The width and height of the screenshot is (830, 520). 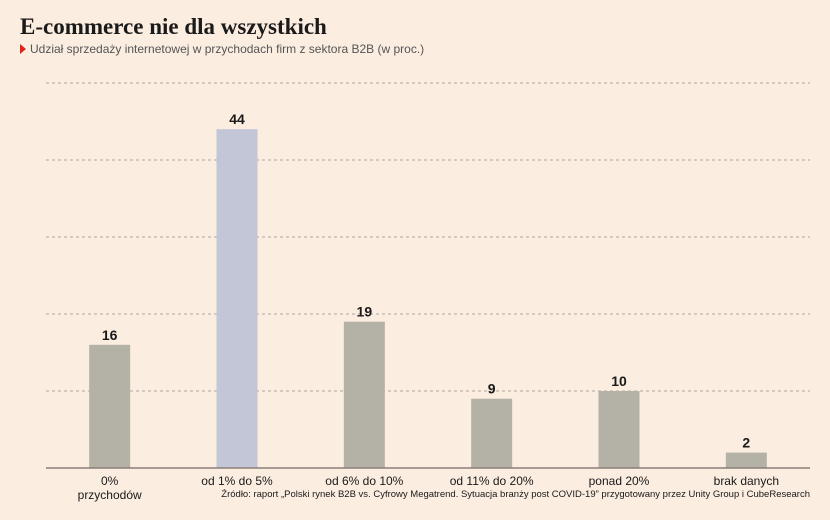 What do you see at coordinates (237, 481) in the screenshot?
I see `category-label: od 1% do 5%` at bounding box center [237, 481].